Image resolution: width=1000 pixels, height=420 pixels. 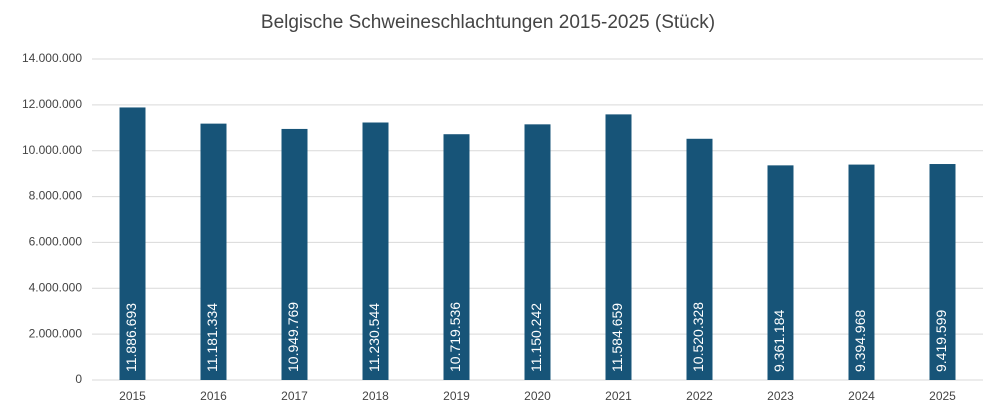 What do you see at coordinates (698, 337) in the screenshot?
I see `value-label: 10.520.328` at bounding box center [698, 337].